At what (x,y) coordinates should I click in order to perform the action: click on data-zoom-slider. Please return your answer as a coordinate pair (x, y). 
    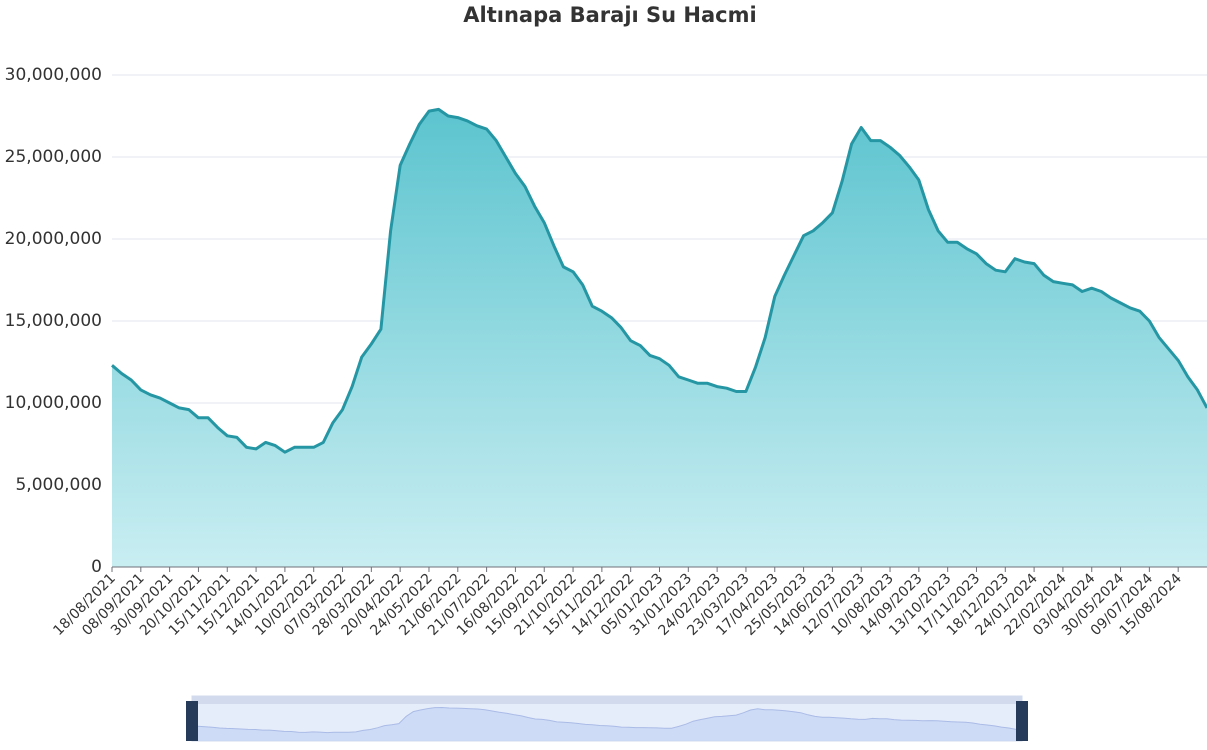
    Looking at the image, I should click on (607, 718).